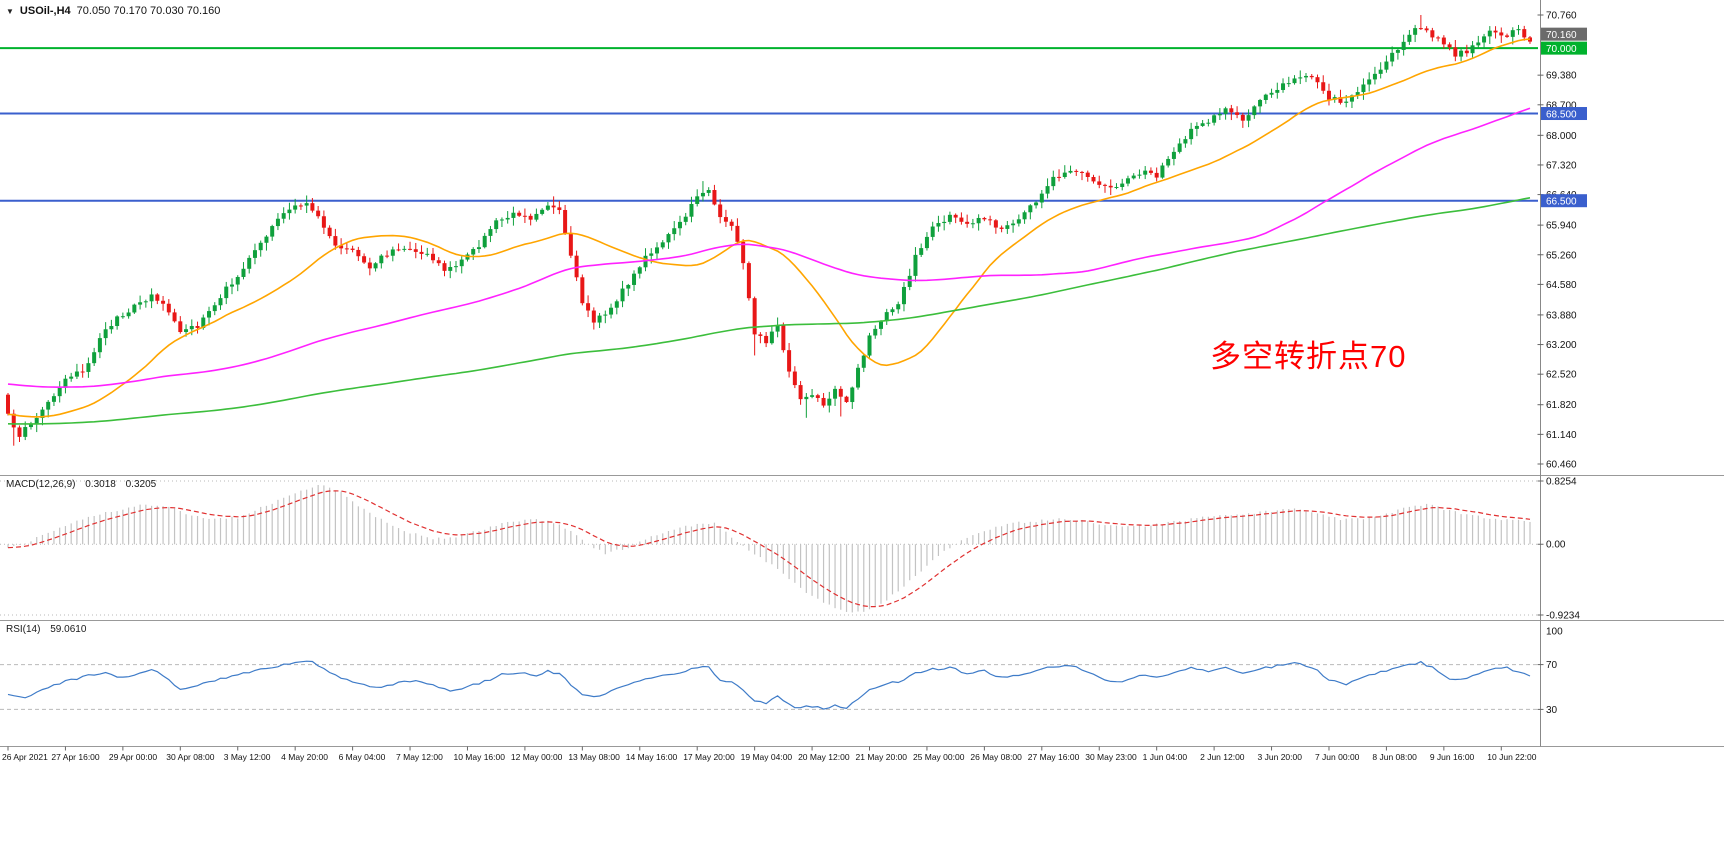  I want to click on macd-signal-value: 0.3205, so click(141, 484).